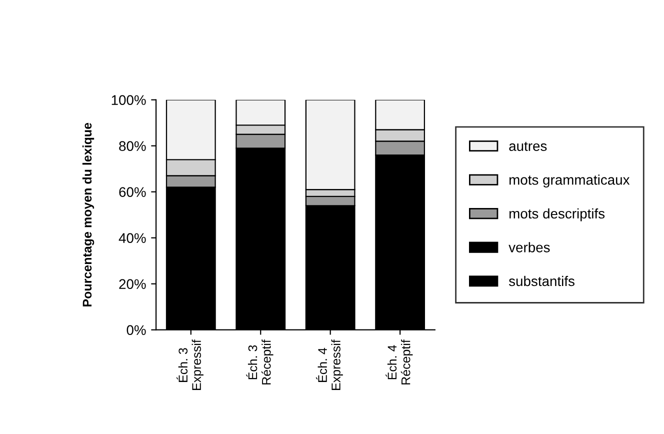 Image resolution: width=664 pixels, height=434 pixels. What do you see at coordinates (570, 181) in the screenshot?
I see `legend-label: mots grammaticaux` at bounding box center [570, 181].